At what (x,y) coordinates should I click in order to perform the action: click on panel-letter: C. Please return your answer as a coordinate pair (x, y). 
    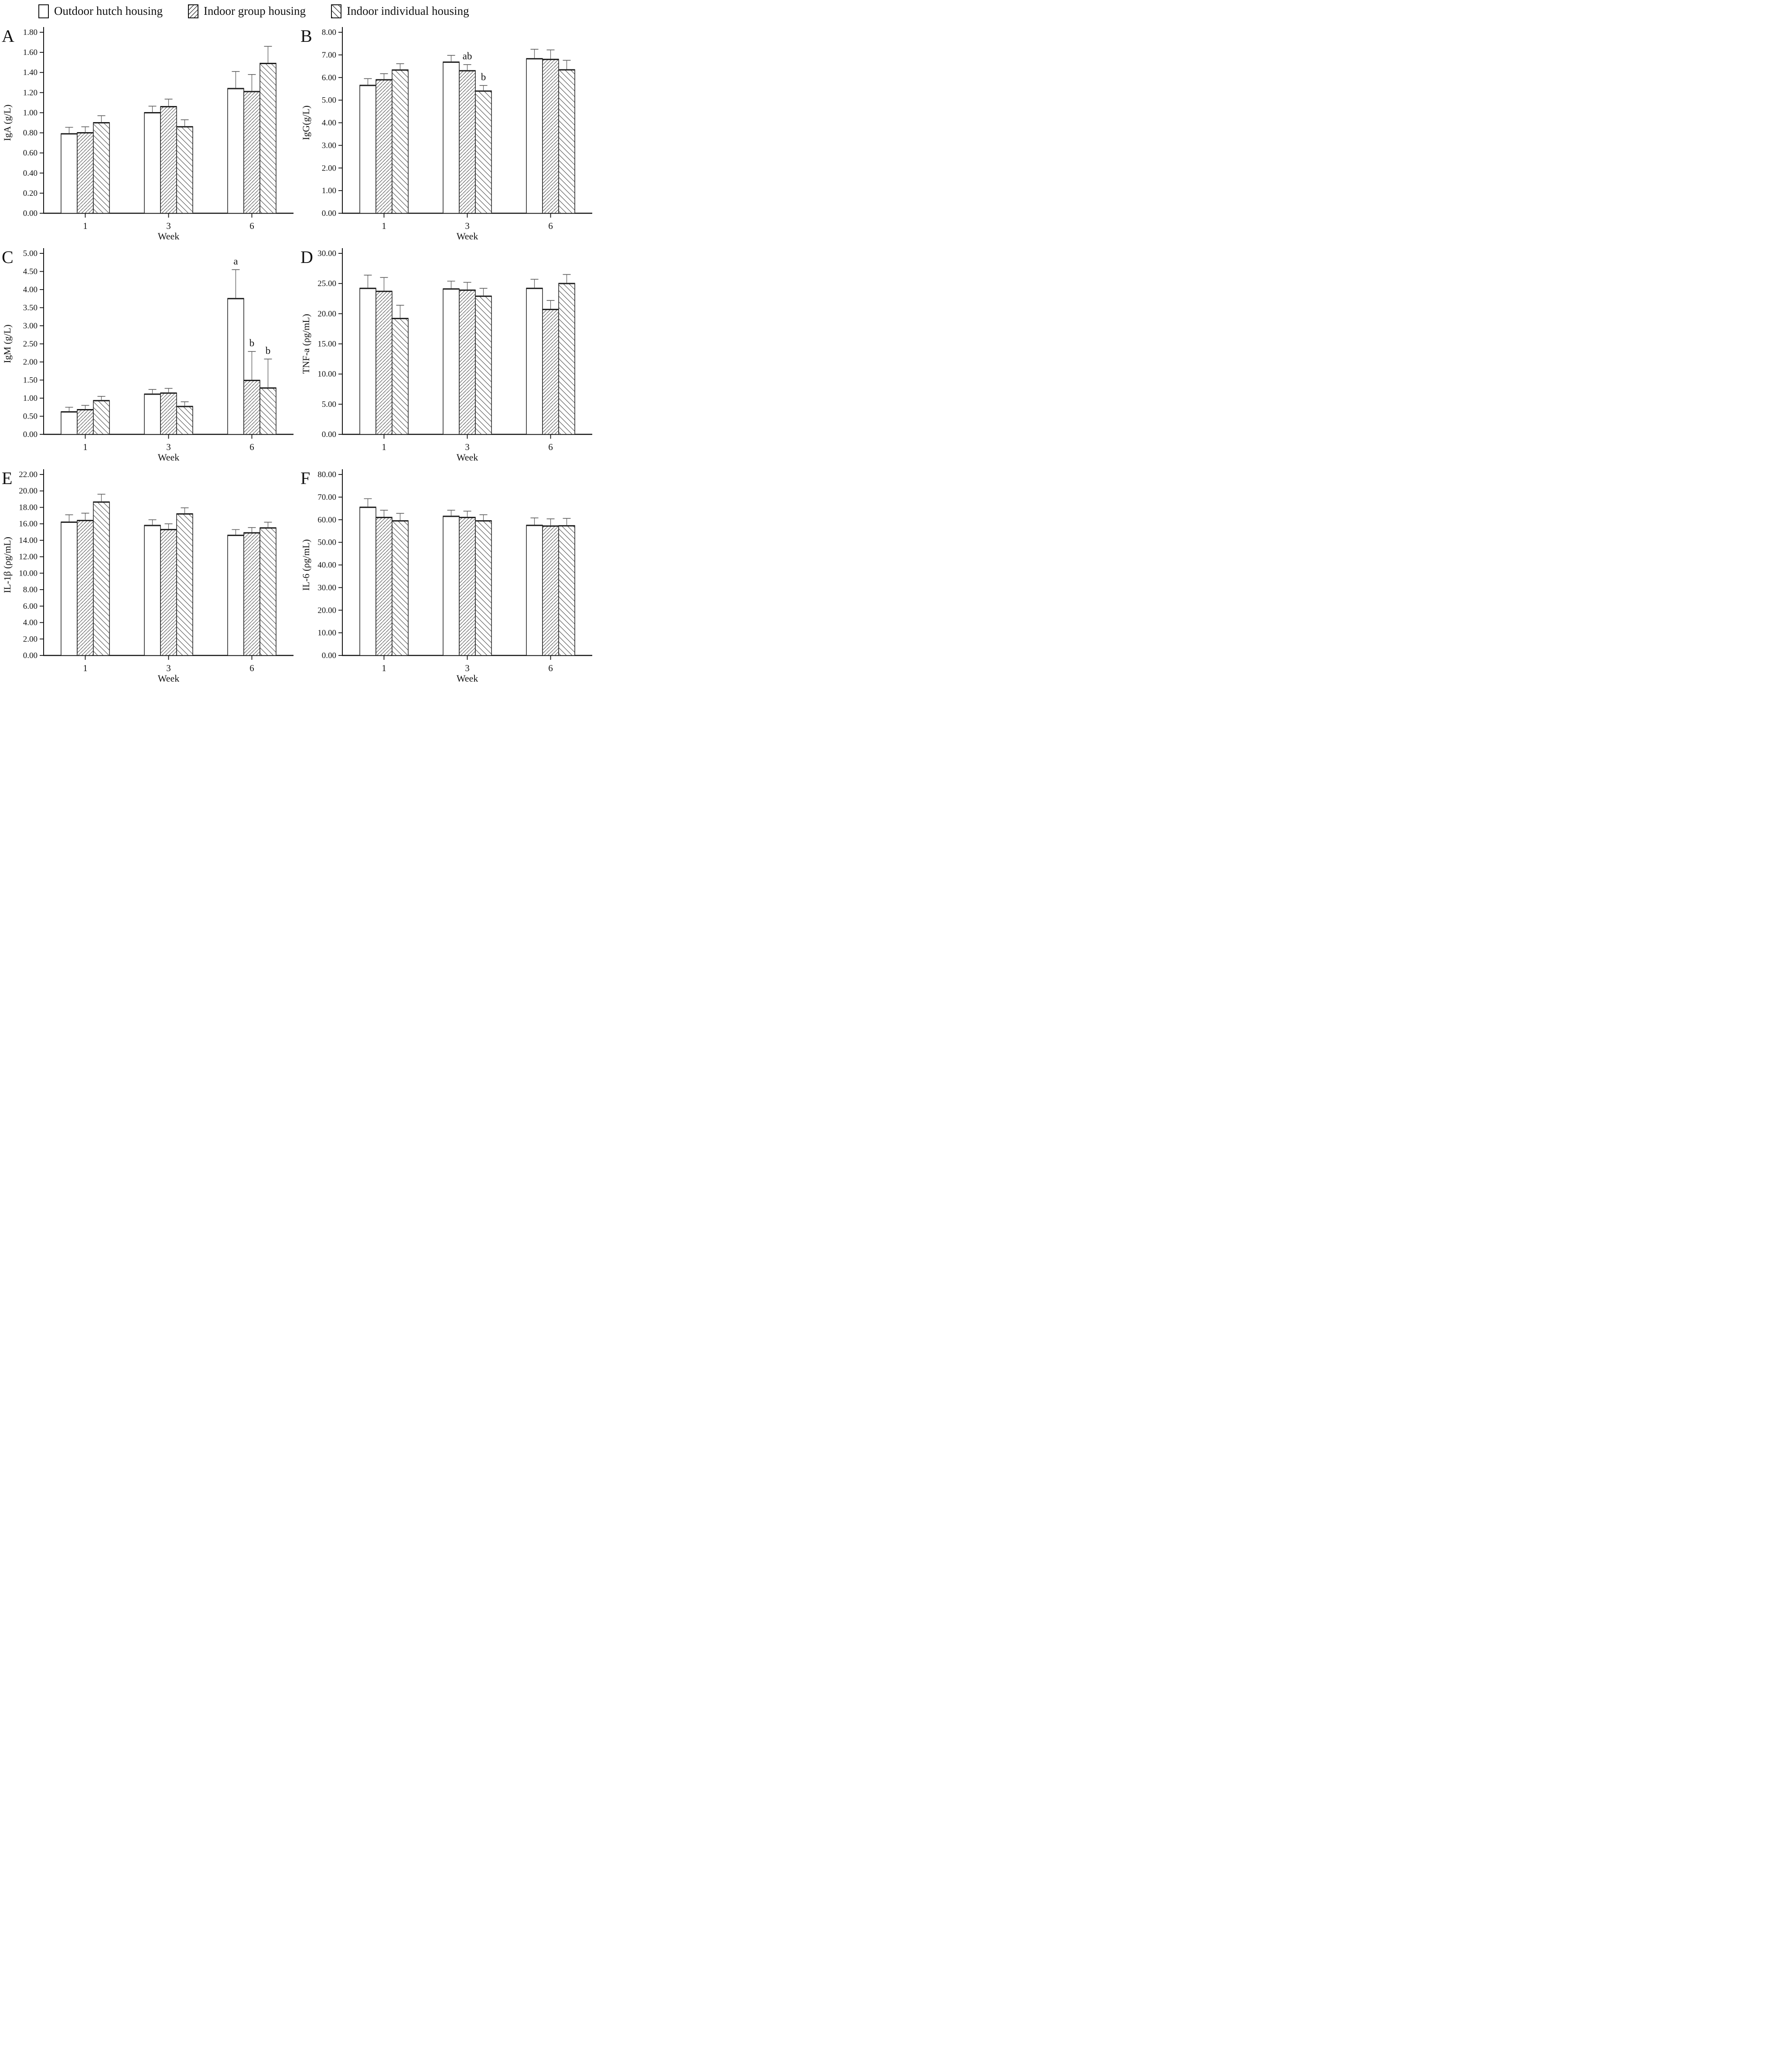
    Looking at the image, I should click on (8, 257).